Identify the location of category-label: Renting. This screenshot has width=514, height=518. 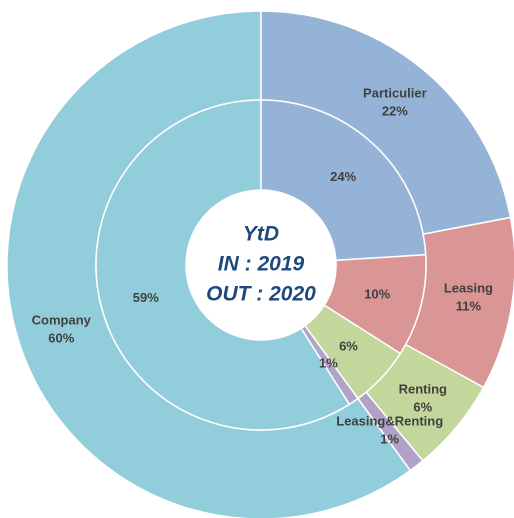
(423, 388).